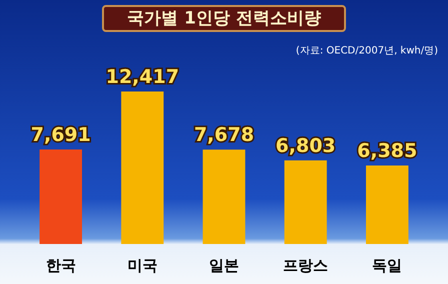  What do you see at coordinates (387, 265) in the screenshot?
I see `x-tick-label: 독일` at bounding box center [387, 265].